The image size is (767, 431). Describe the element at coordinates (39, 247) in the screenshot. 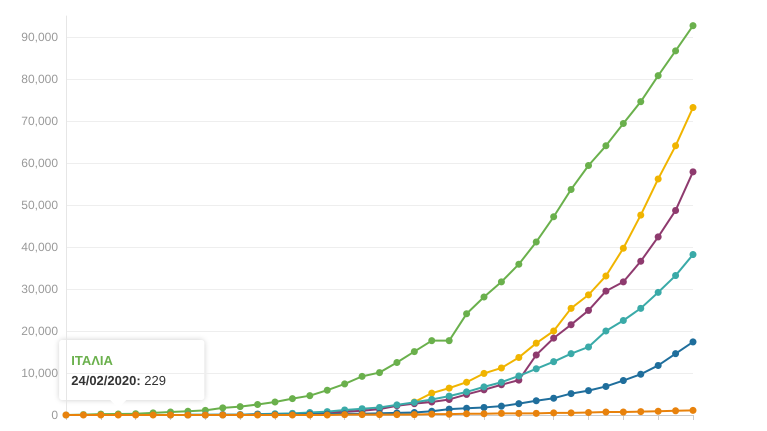

I see `y-tick-label: 40,000` at that location.